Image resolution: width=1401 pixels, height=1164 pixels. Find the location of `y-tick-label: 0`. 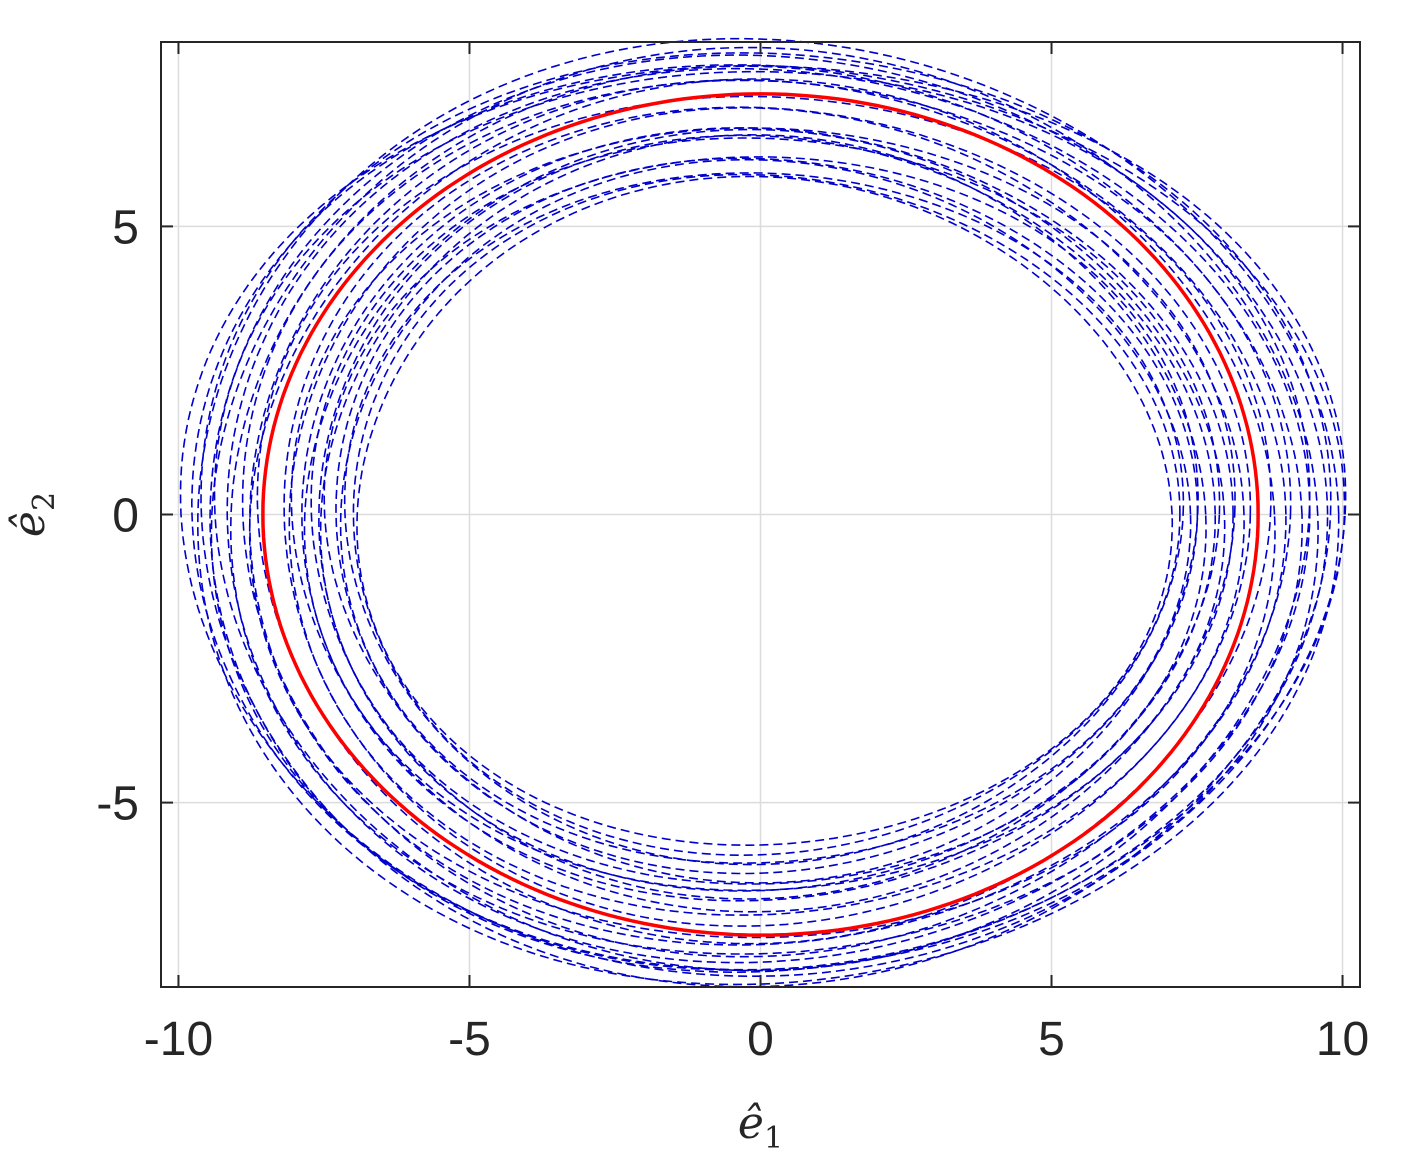

y-tick-label: 0 is located at coordinates (125, 516).